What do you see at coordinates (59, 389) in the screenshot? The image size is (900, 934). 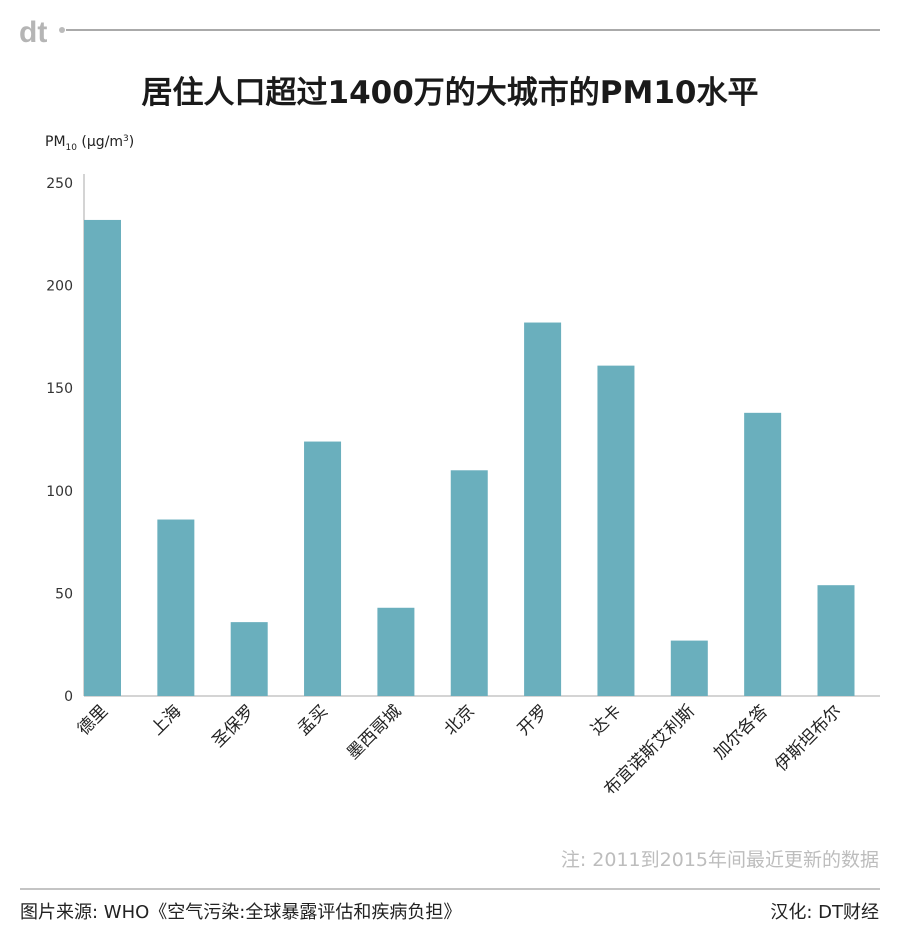 I see `y-tick-label: 150` at bounding box center [59, 389].